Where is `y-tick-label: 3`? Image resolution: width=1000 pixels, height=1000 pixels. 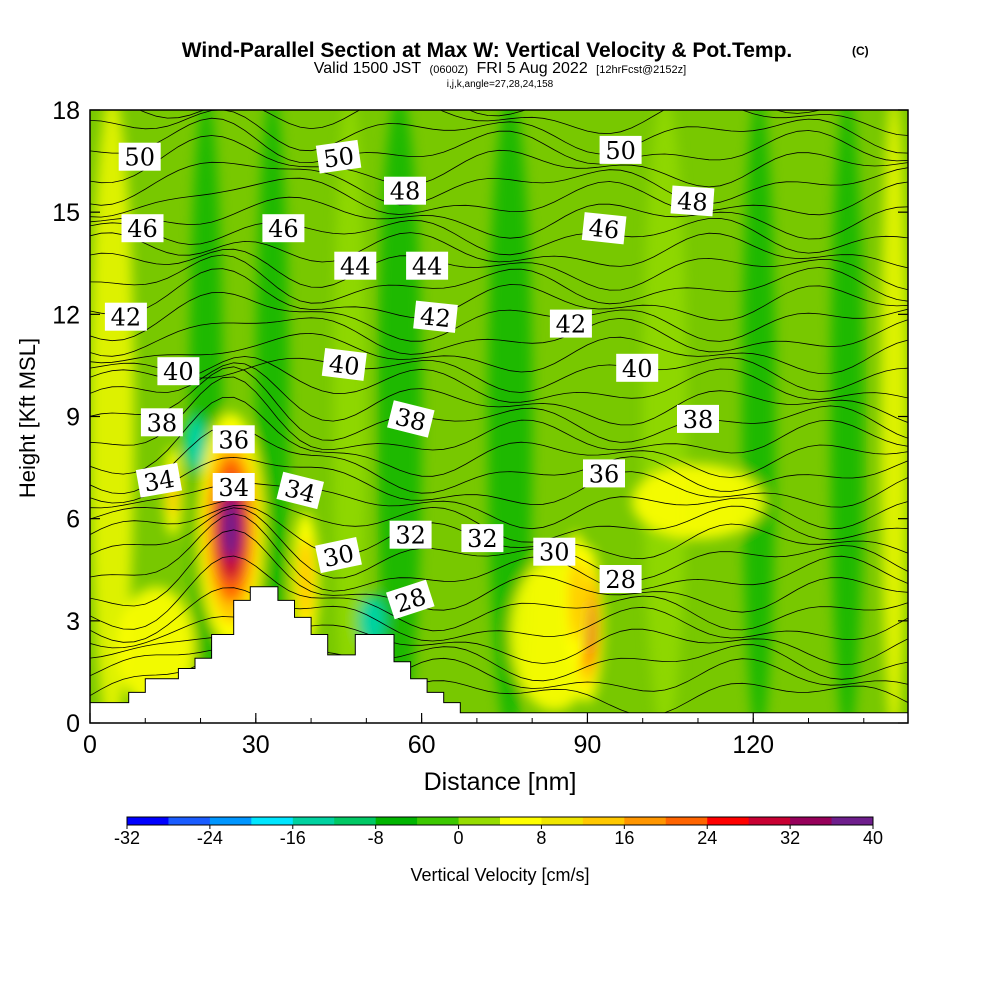 y-tick-label: 3 is located at coordinates (73, 622).